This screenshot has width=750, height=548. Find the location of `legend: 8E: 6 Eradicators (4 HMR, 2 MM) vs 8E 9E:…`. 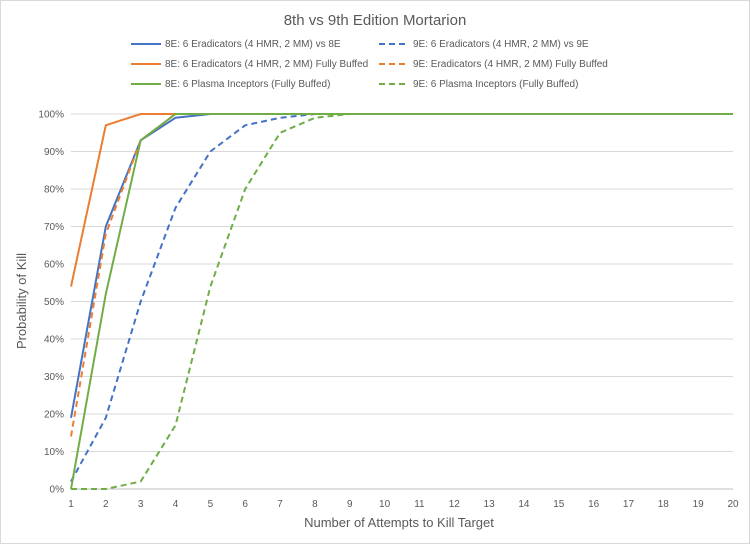

legend: 8E: 6 Eradicators (4 HMR, 2 MM) vs 8E 9E:… is located at coordinates (369, 64).